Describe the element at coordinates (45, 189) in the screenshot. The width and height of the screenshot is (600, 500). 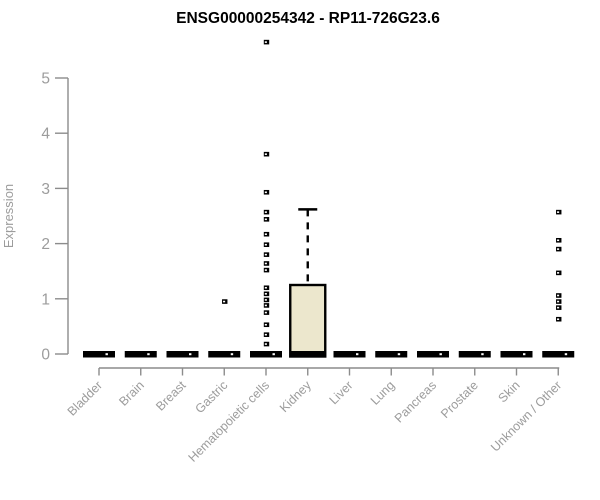
I see `y-tick-label: 3` at that location.